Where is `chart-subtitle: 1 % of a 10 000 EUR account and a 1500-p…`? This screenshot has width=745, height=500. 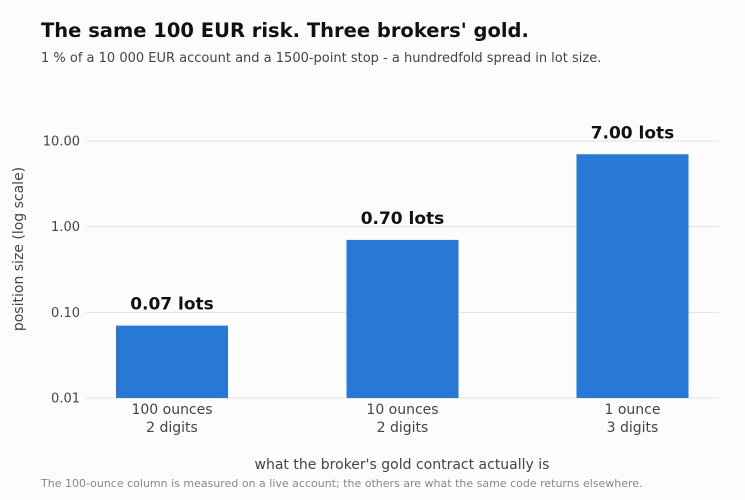 chart-subtitle: 1 % of a 10 000 EUR account and a 1500-p… is located at coordinates (321, 58).